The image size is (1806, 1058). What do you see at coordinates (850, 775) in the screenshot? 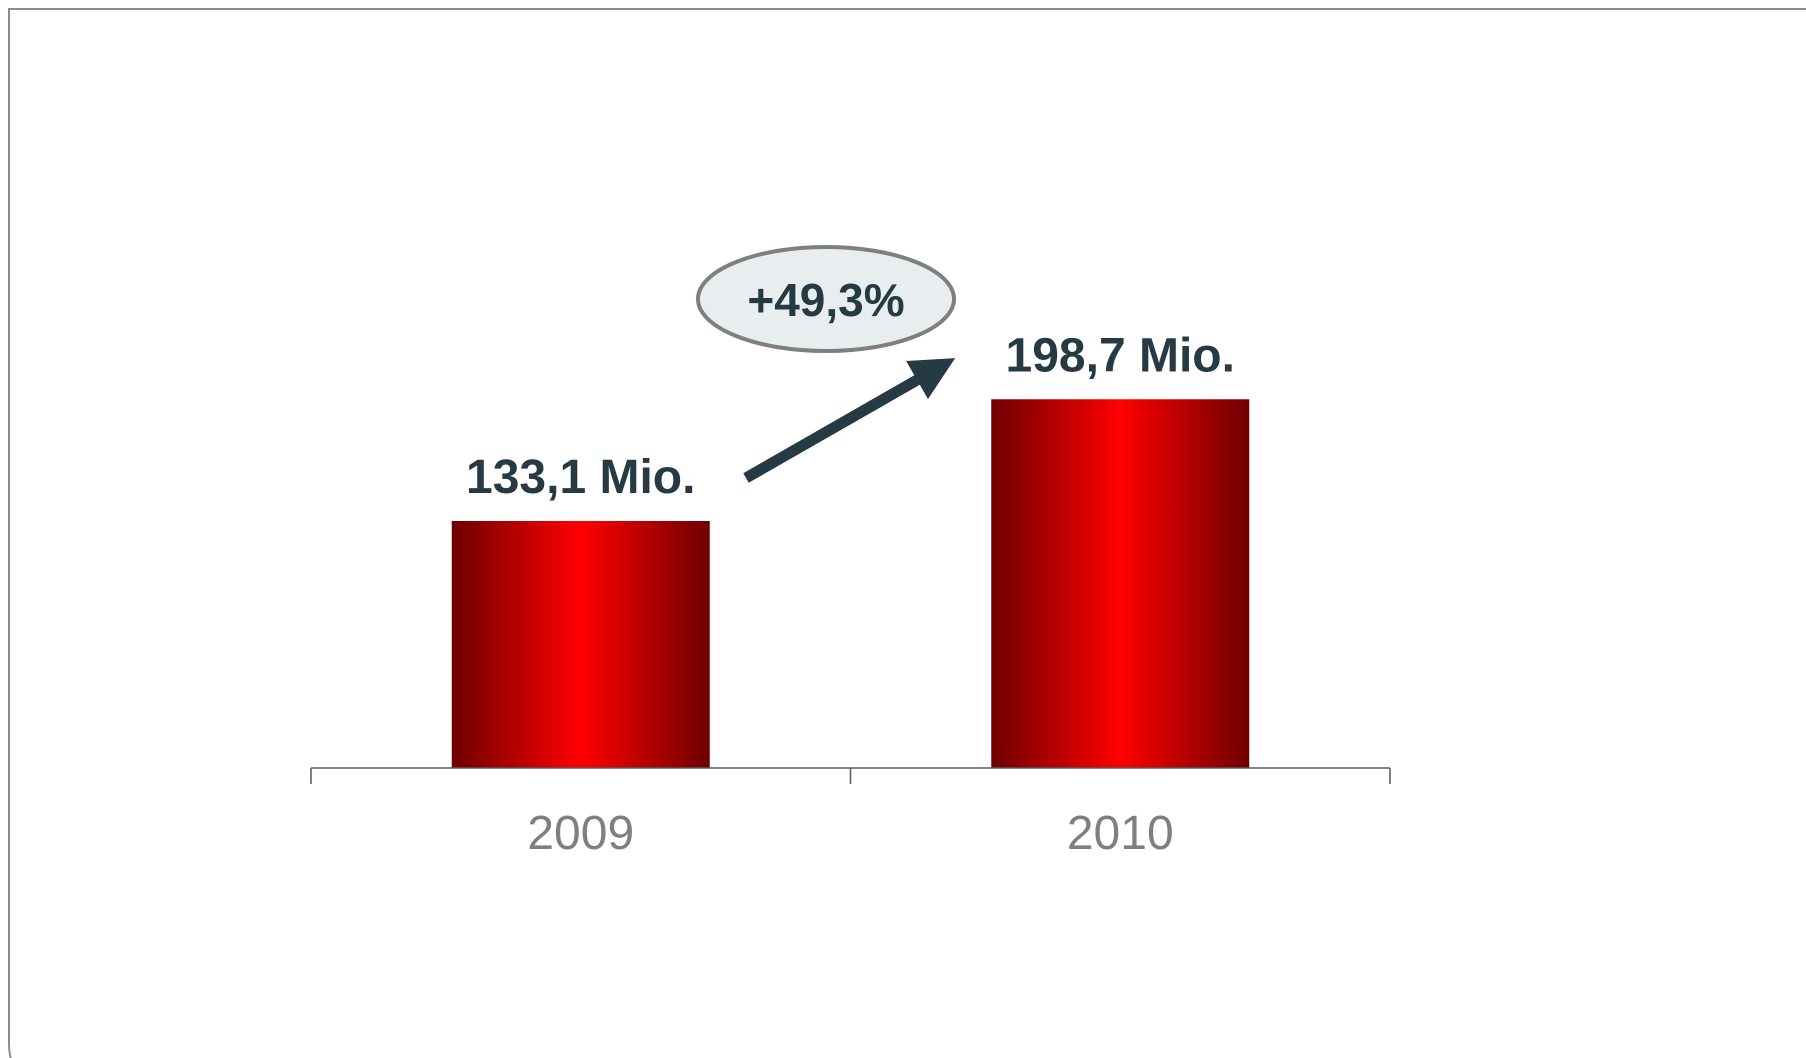
I see `x-axis` at bounding box center [850, 775].